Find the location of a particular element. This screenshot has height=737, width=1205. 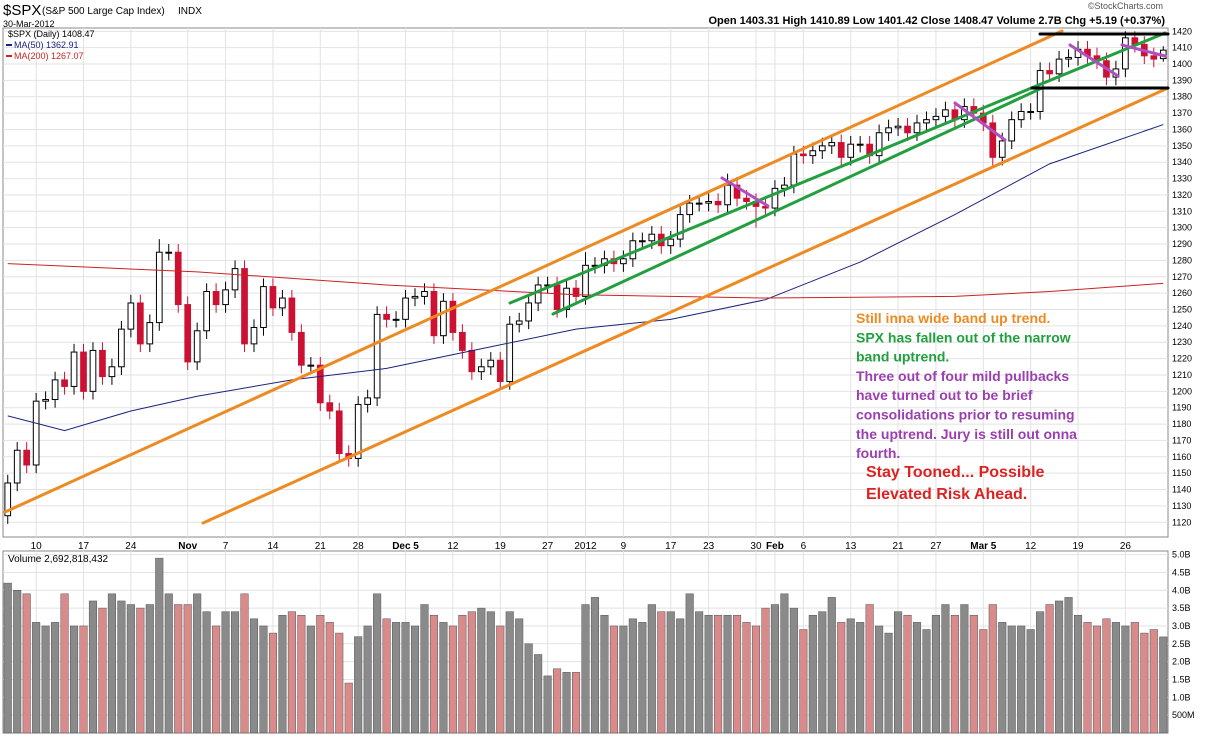

y-tick-label: 1390 is located at coordinates (1182, 80).